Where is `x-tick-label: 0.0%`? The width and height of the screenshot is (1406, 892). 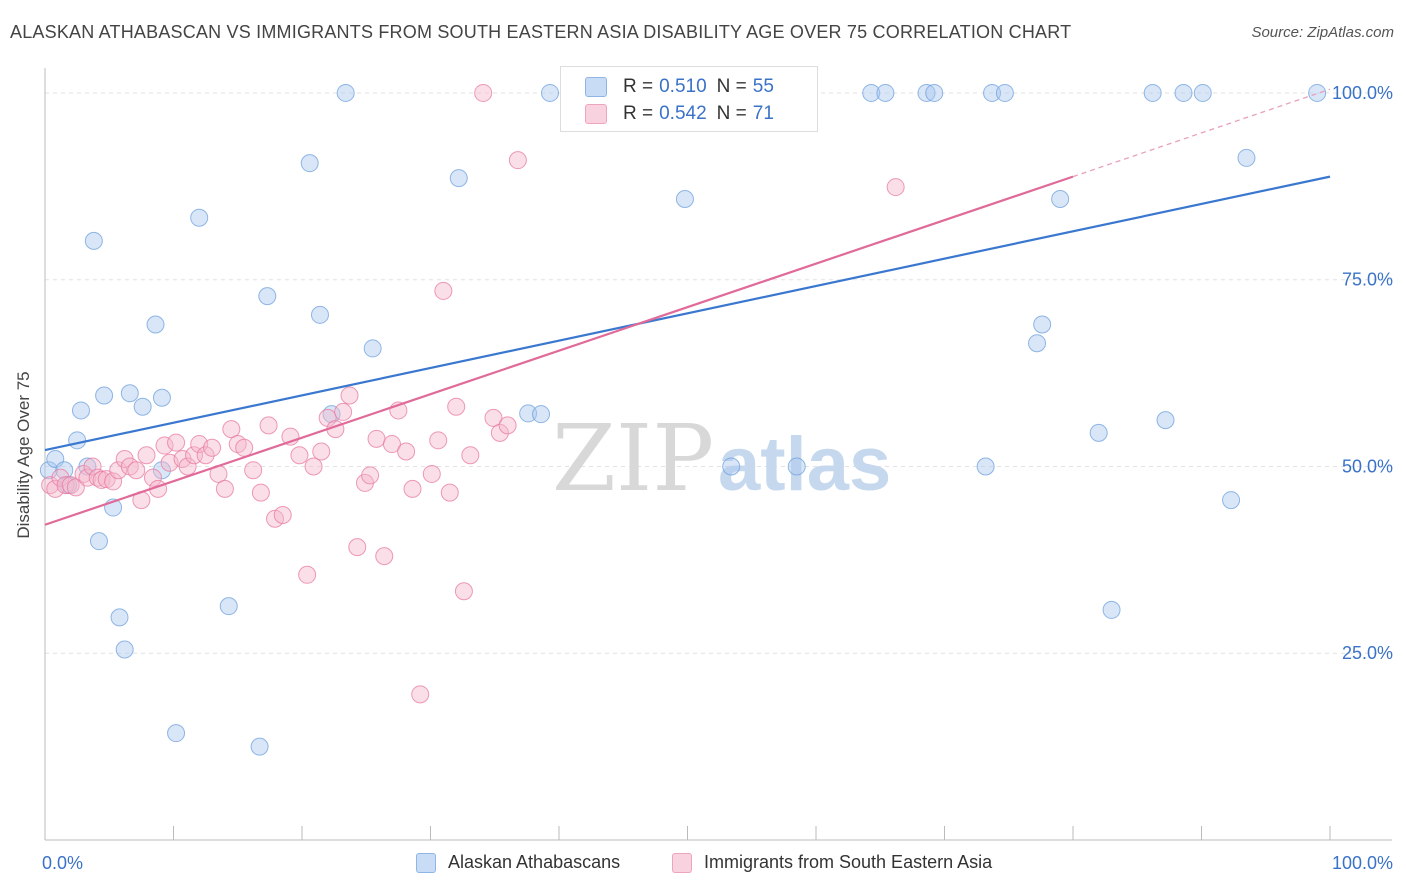 x-tick-label: 0.0% is located at coordinates (62, 863).